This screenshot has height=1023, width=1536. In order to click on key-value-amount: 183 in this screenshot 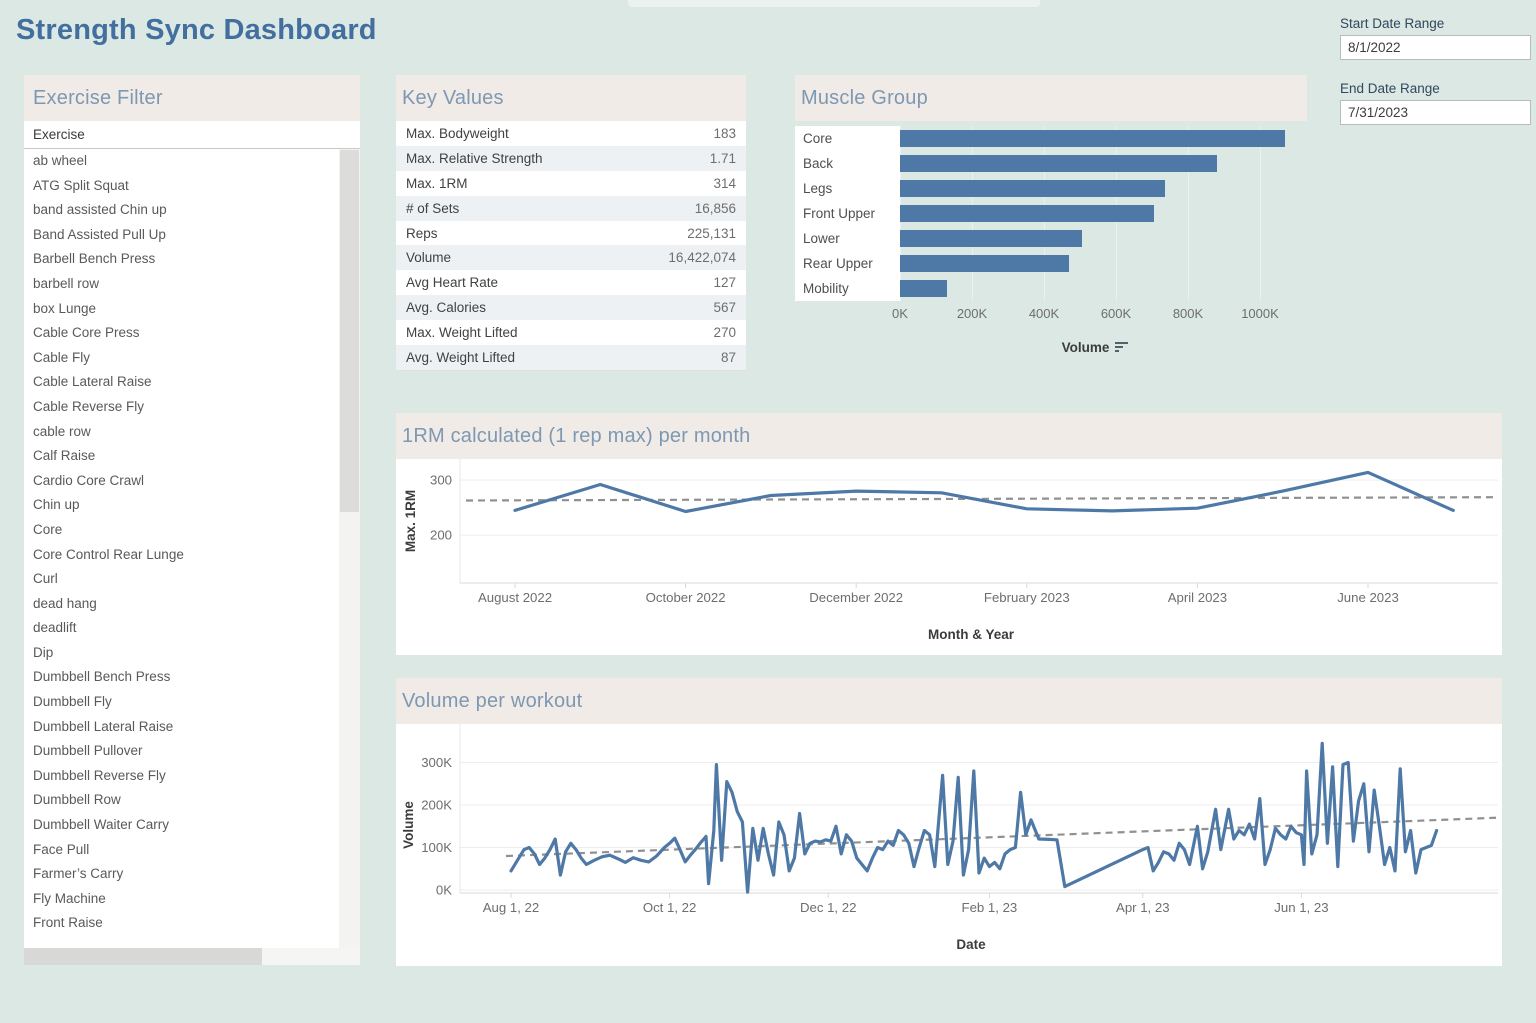, I will do `click(724, 133)`.